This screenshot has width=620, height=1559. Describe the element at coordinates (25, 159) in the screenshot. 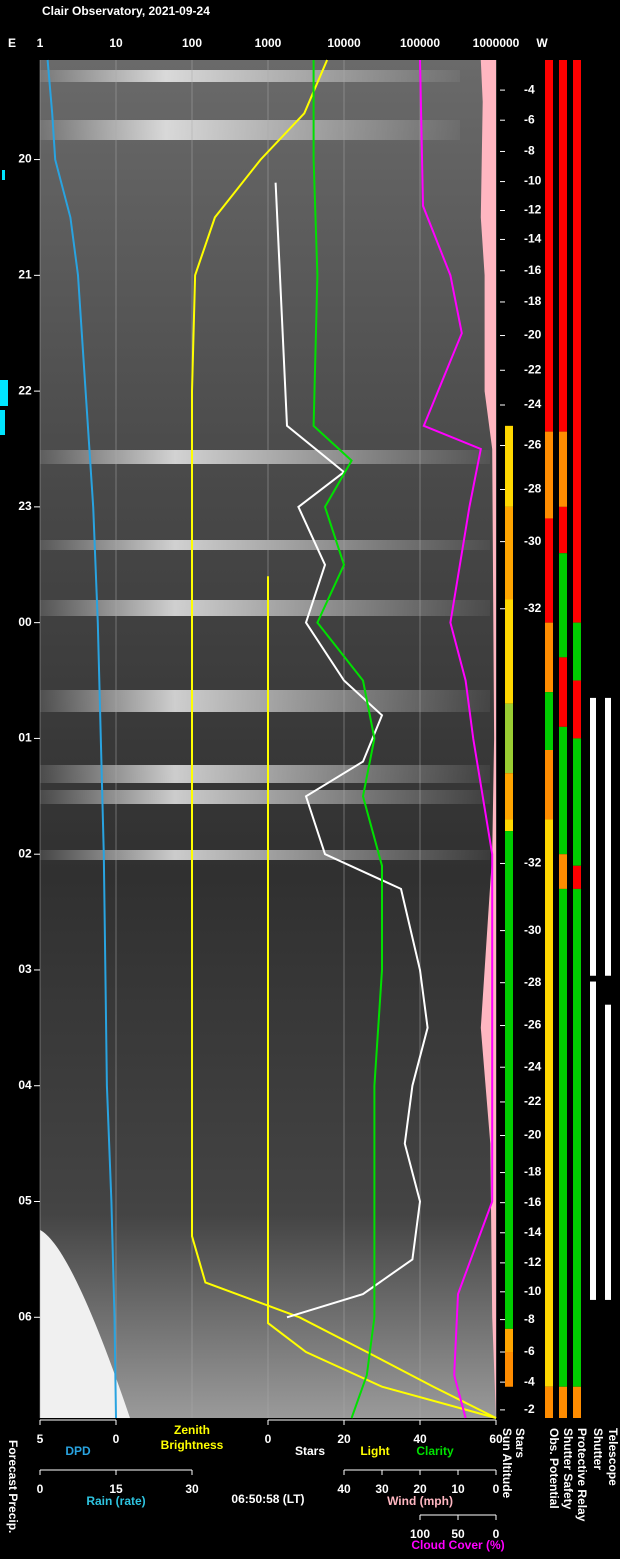

I see `y-tick-label: 20` at that location.